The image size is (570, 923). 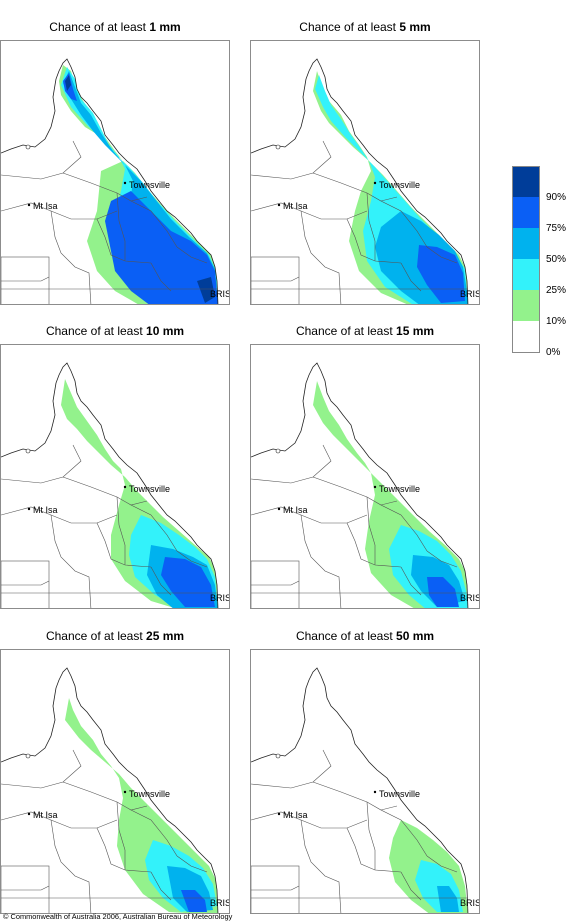 What do you see at coordinates (556, 197) in the screenshot?
I see `legend-label-90: 90%` at bounding box center [556, 197].